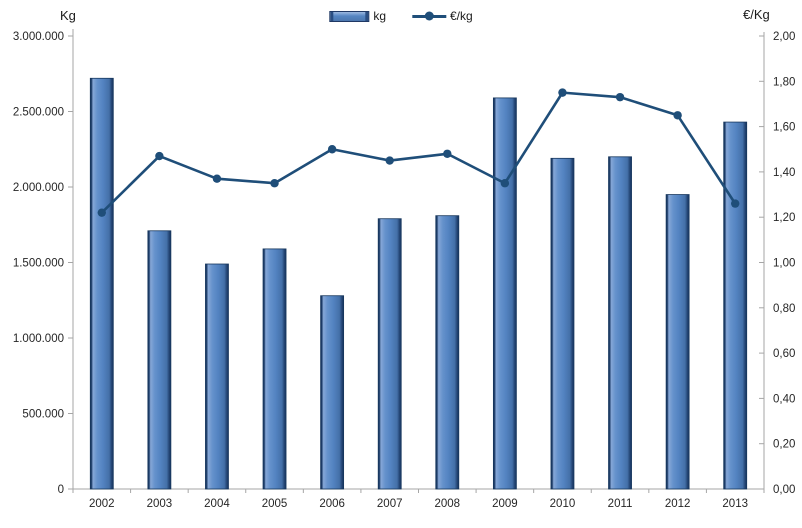 This screenshot has width=802, height=528. Describe the element at coordinates (505, 183) in the screenshot. I see `line-point-2009` at that location.